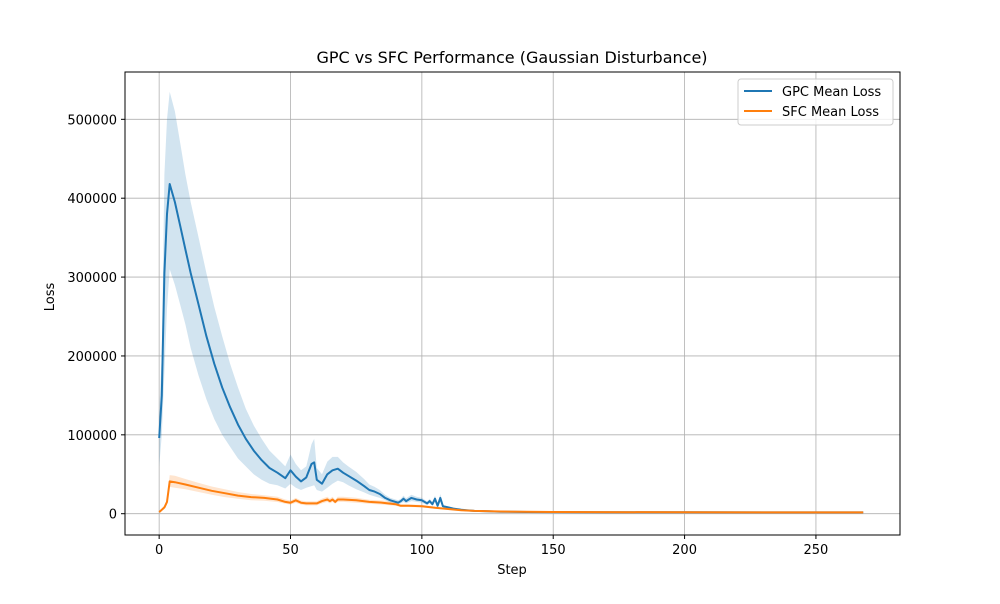 This screenshot has height=604, width=1000. What do you see at coordinates (831, 92) in the screenshot?
I see `legend-label-gpc: GPC Mean Loss` at bounding box center [831, 92].